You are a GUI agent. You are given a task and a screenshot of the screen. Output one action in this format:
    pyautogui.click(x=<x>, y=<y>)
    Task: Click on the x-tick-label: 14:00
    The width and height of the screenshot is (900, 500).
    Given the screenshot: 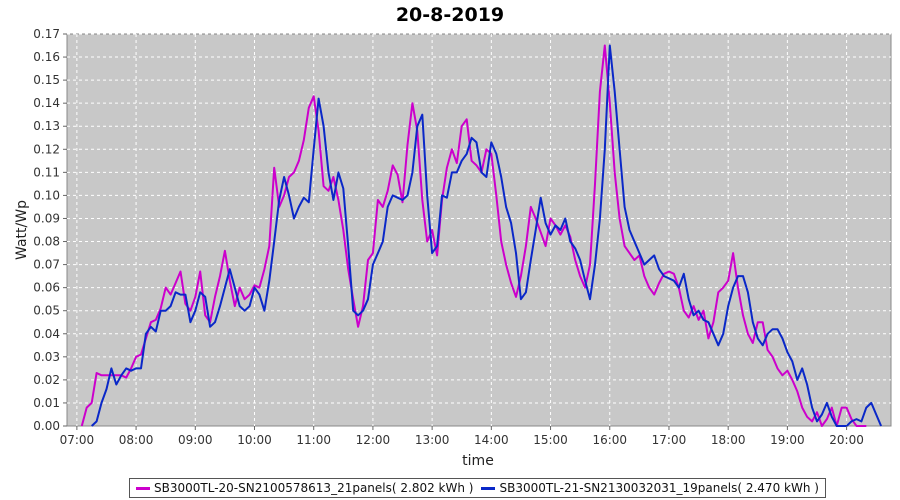 What is the action you would take?
    pyautogui.click(x=491, y=440)
    